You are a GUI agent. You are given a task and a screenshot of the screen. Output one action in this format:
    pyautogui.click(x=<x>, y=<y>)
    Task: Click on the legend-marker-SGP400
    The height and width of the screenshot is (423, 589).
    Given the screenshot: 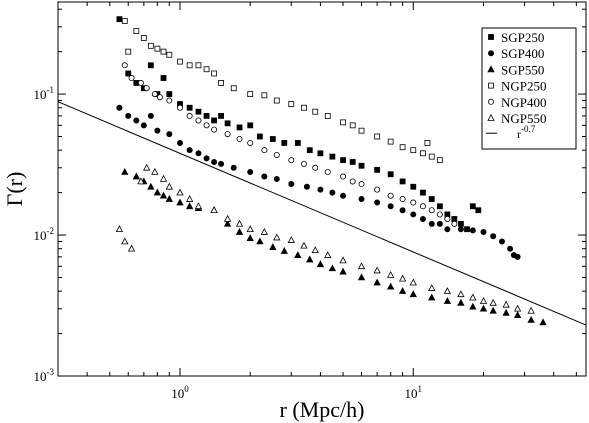 What is the action you would take?
    pyautogui.click(x=490, y=53)
    